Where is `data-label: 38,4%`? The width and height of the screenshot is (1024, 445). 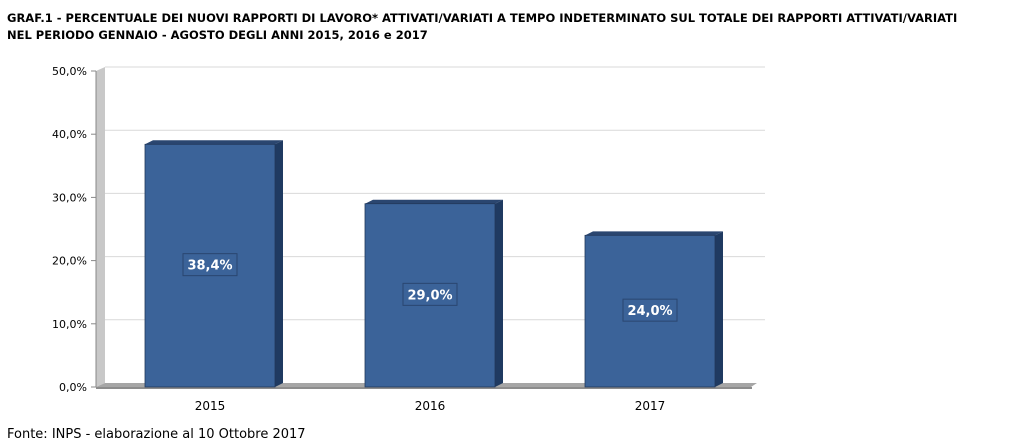
data-label: 38,4% is located at coordinates (209, 266).